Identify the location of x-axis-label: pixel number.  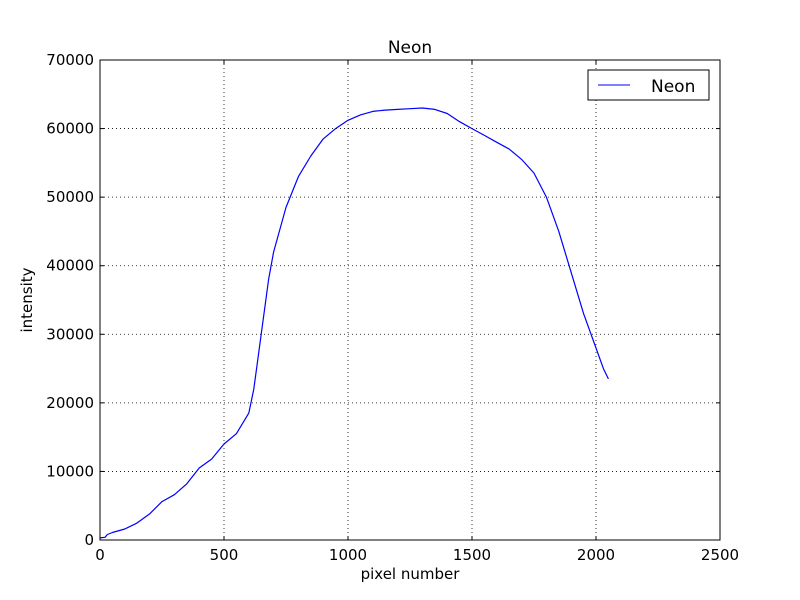
(411, 574).